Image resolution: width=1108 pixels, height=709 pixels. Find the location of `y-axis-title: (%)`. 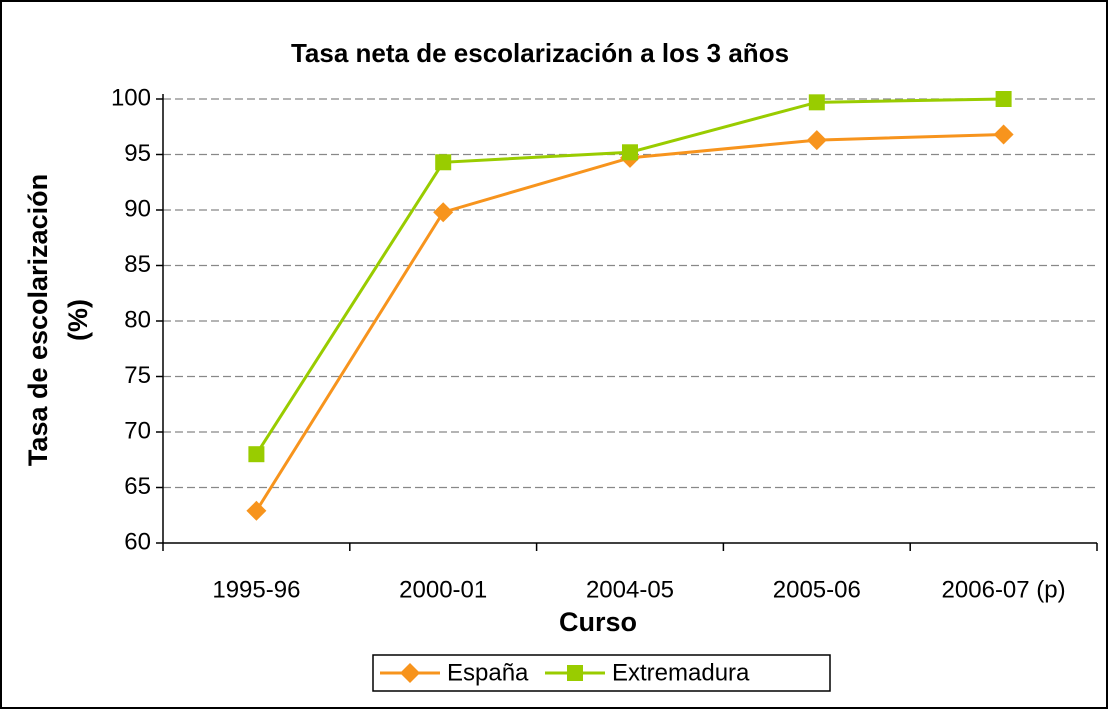

y-axis-title: (%) is located at coordinates (78, 320).